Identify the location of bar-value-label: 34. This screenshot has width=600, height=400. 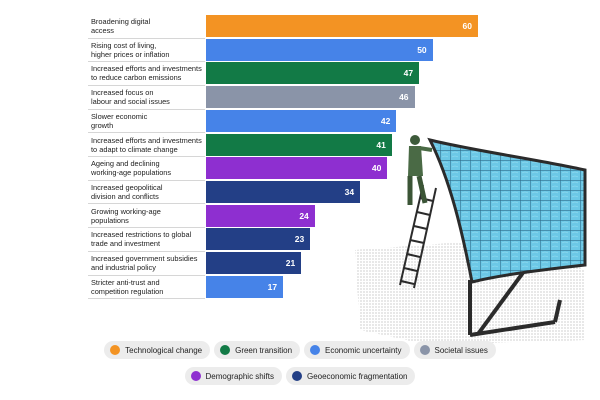
(349, 191).